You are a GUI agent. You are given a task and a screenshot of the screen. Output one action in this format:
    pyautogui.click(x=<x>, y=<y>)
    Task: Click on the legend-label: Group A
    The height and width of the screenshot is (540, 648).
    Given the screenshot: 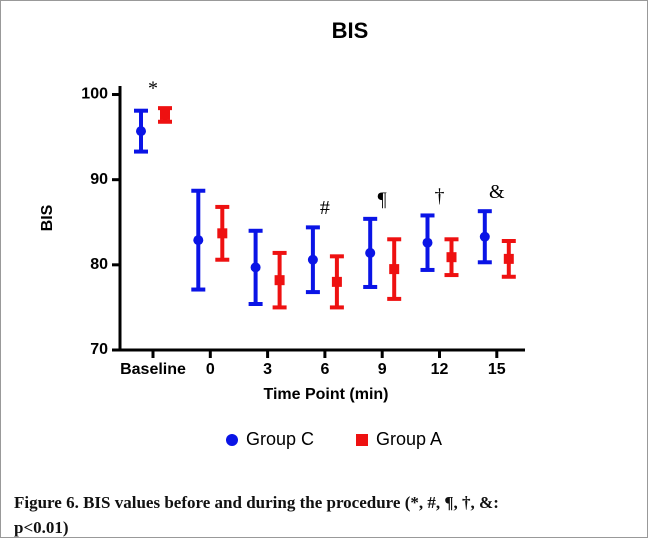 What is the action you would take?
    pyautogui.click(x=409, y=439)
    